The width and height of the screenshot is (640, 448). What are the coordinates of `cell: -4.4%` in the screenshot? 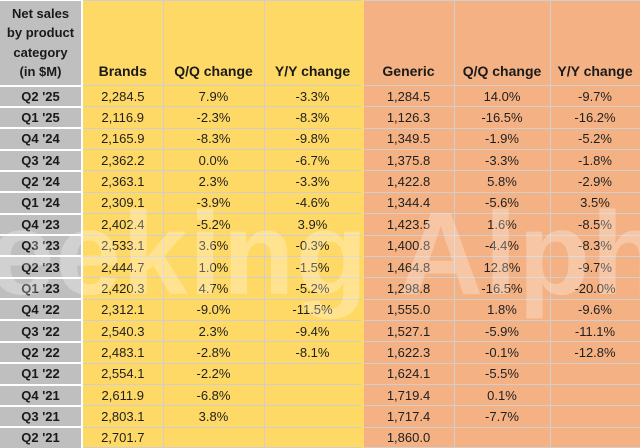 It's located at (502, 245).